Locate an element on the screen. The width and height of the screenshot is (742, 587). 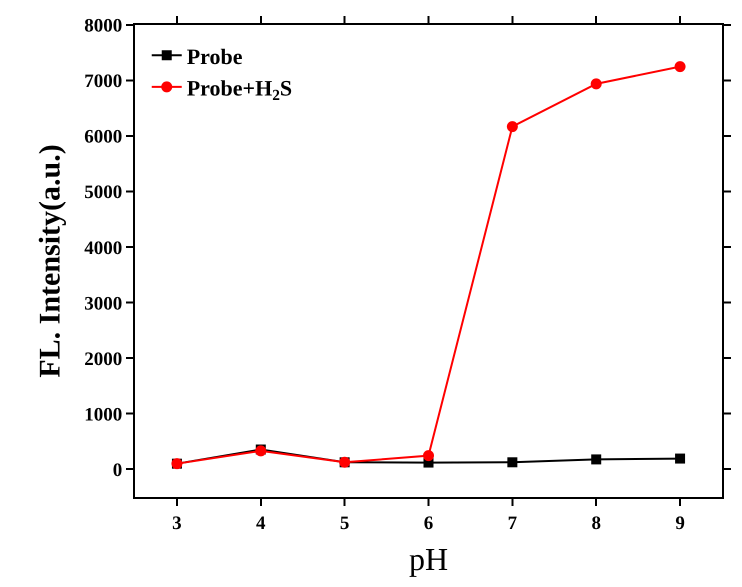
x-tick-label: 8 is located at coordinates (596, 523).